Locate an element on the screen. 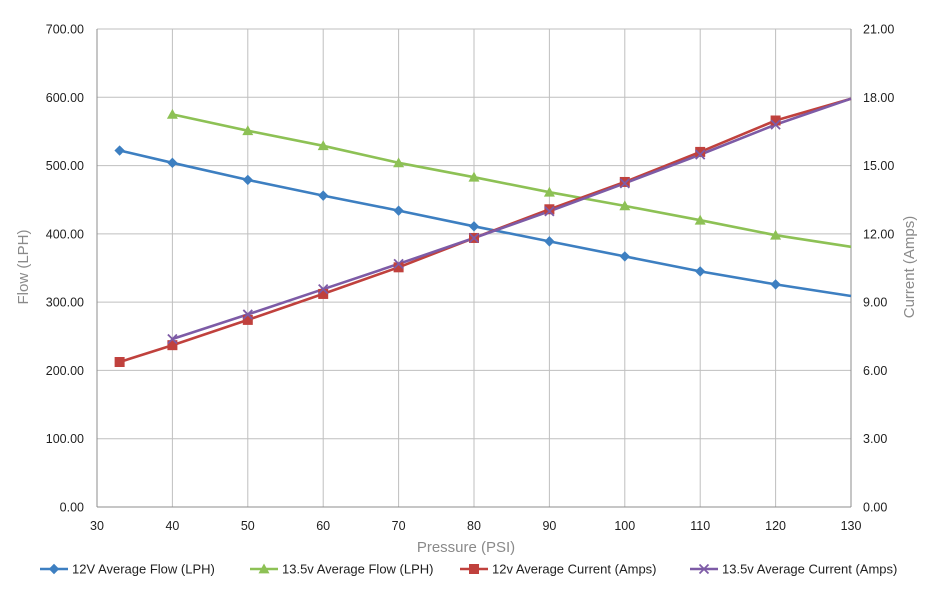 The height and width of the screenshot is (595, 935). right-tick-label: 6.00 is located at coordinates (875, 371).